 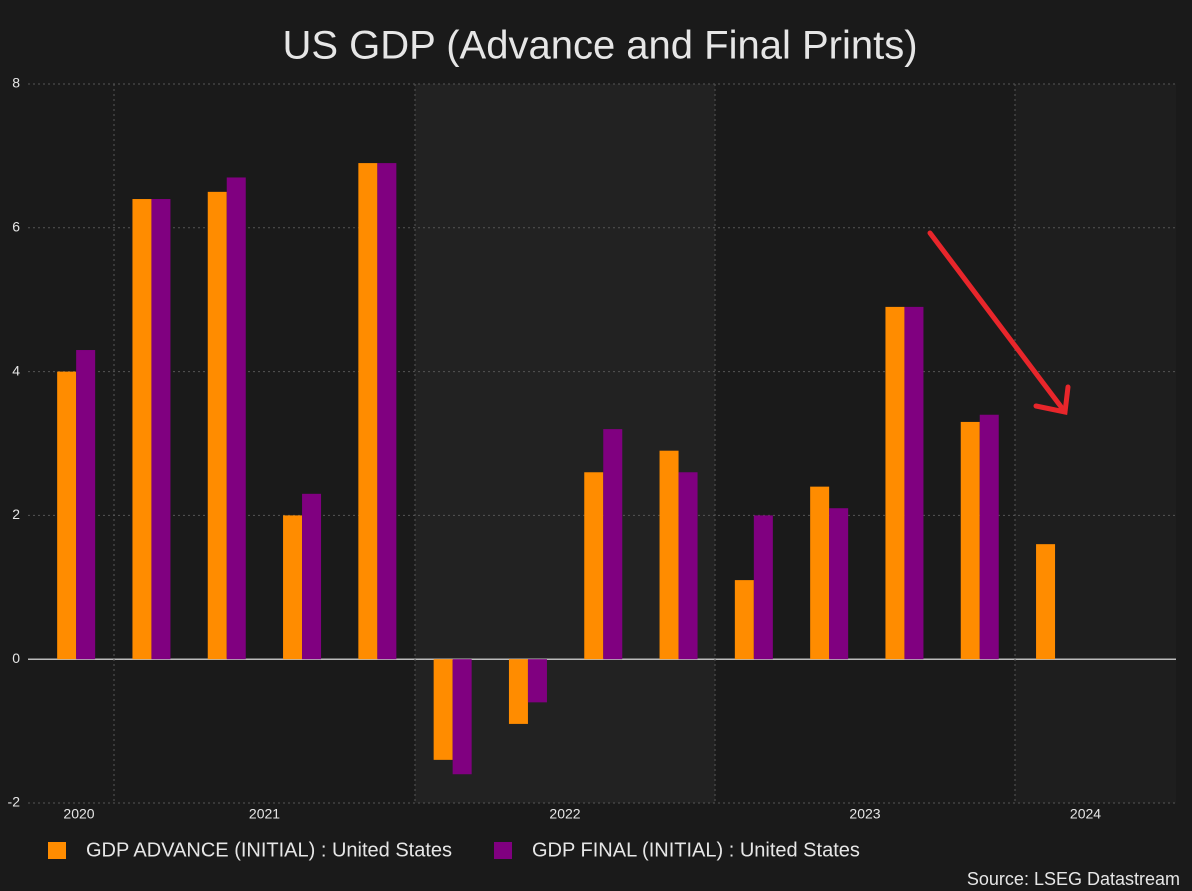 I want to click on x-tick-label: 2022, so click(x=564, y=814).